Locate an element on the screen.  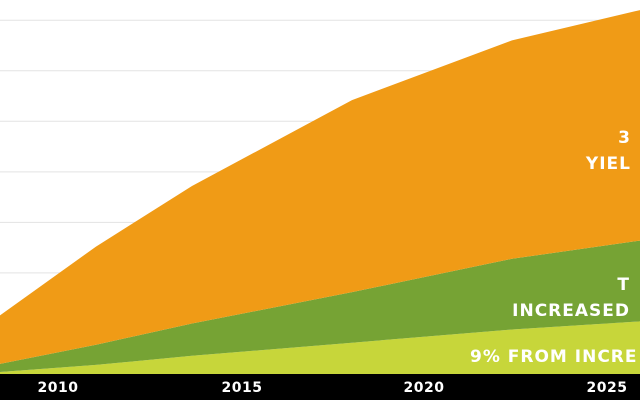
x-tick-label: 2015 is located at coordinates (242, 388).